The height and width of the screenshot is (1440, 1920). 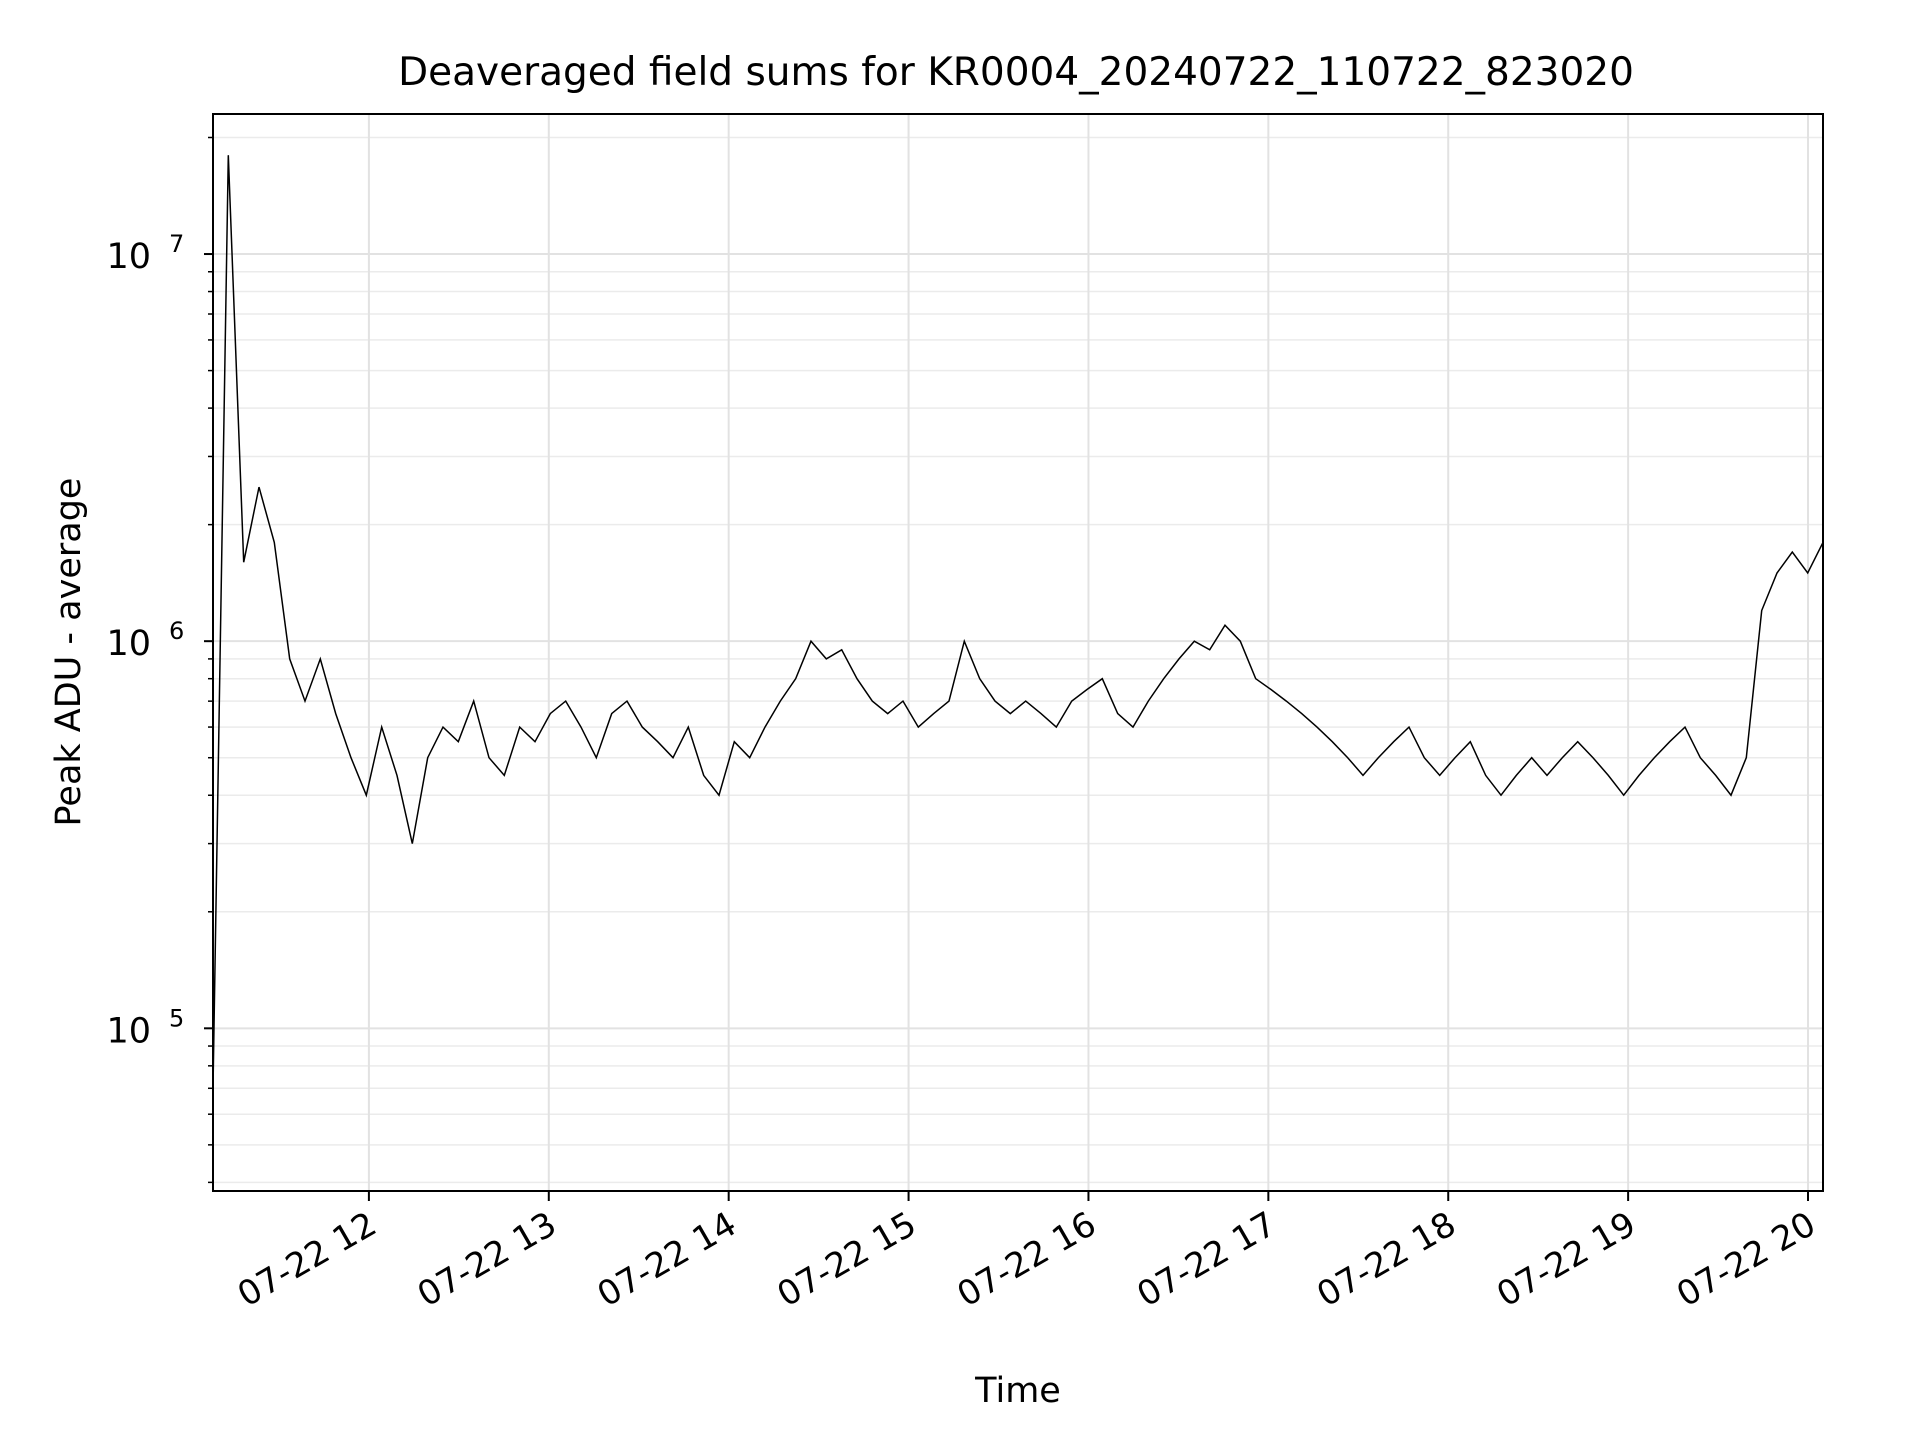 I want to click on y-tick-label: 10 7, so click(x=145, y=253).